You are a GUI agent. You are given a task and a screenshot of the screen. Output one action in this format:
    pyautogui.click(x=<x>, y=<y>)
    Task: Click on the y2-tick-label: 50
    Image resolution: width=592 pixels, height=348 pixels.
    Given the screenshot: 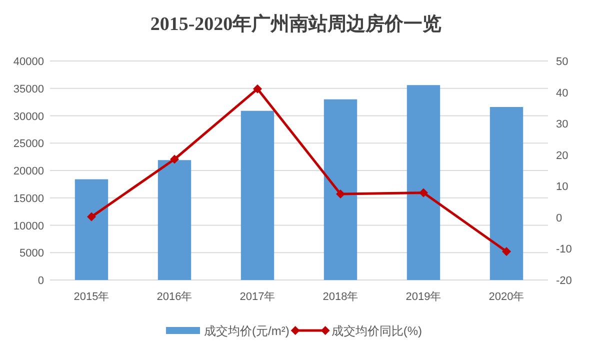 What is the action you would take?
    pyautogui.click(x=562, y=62)
    